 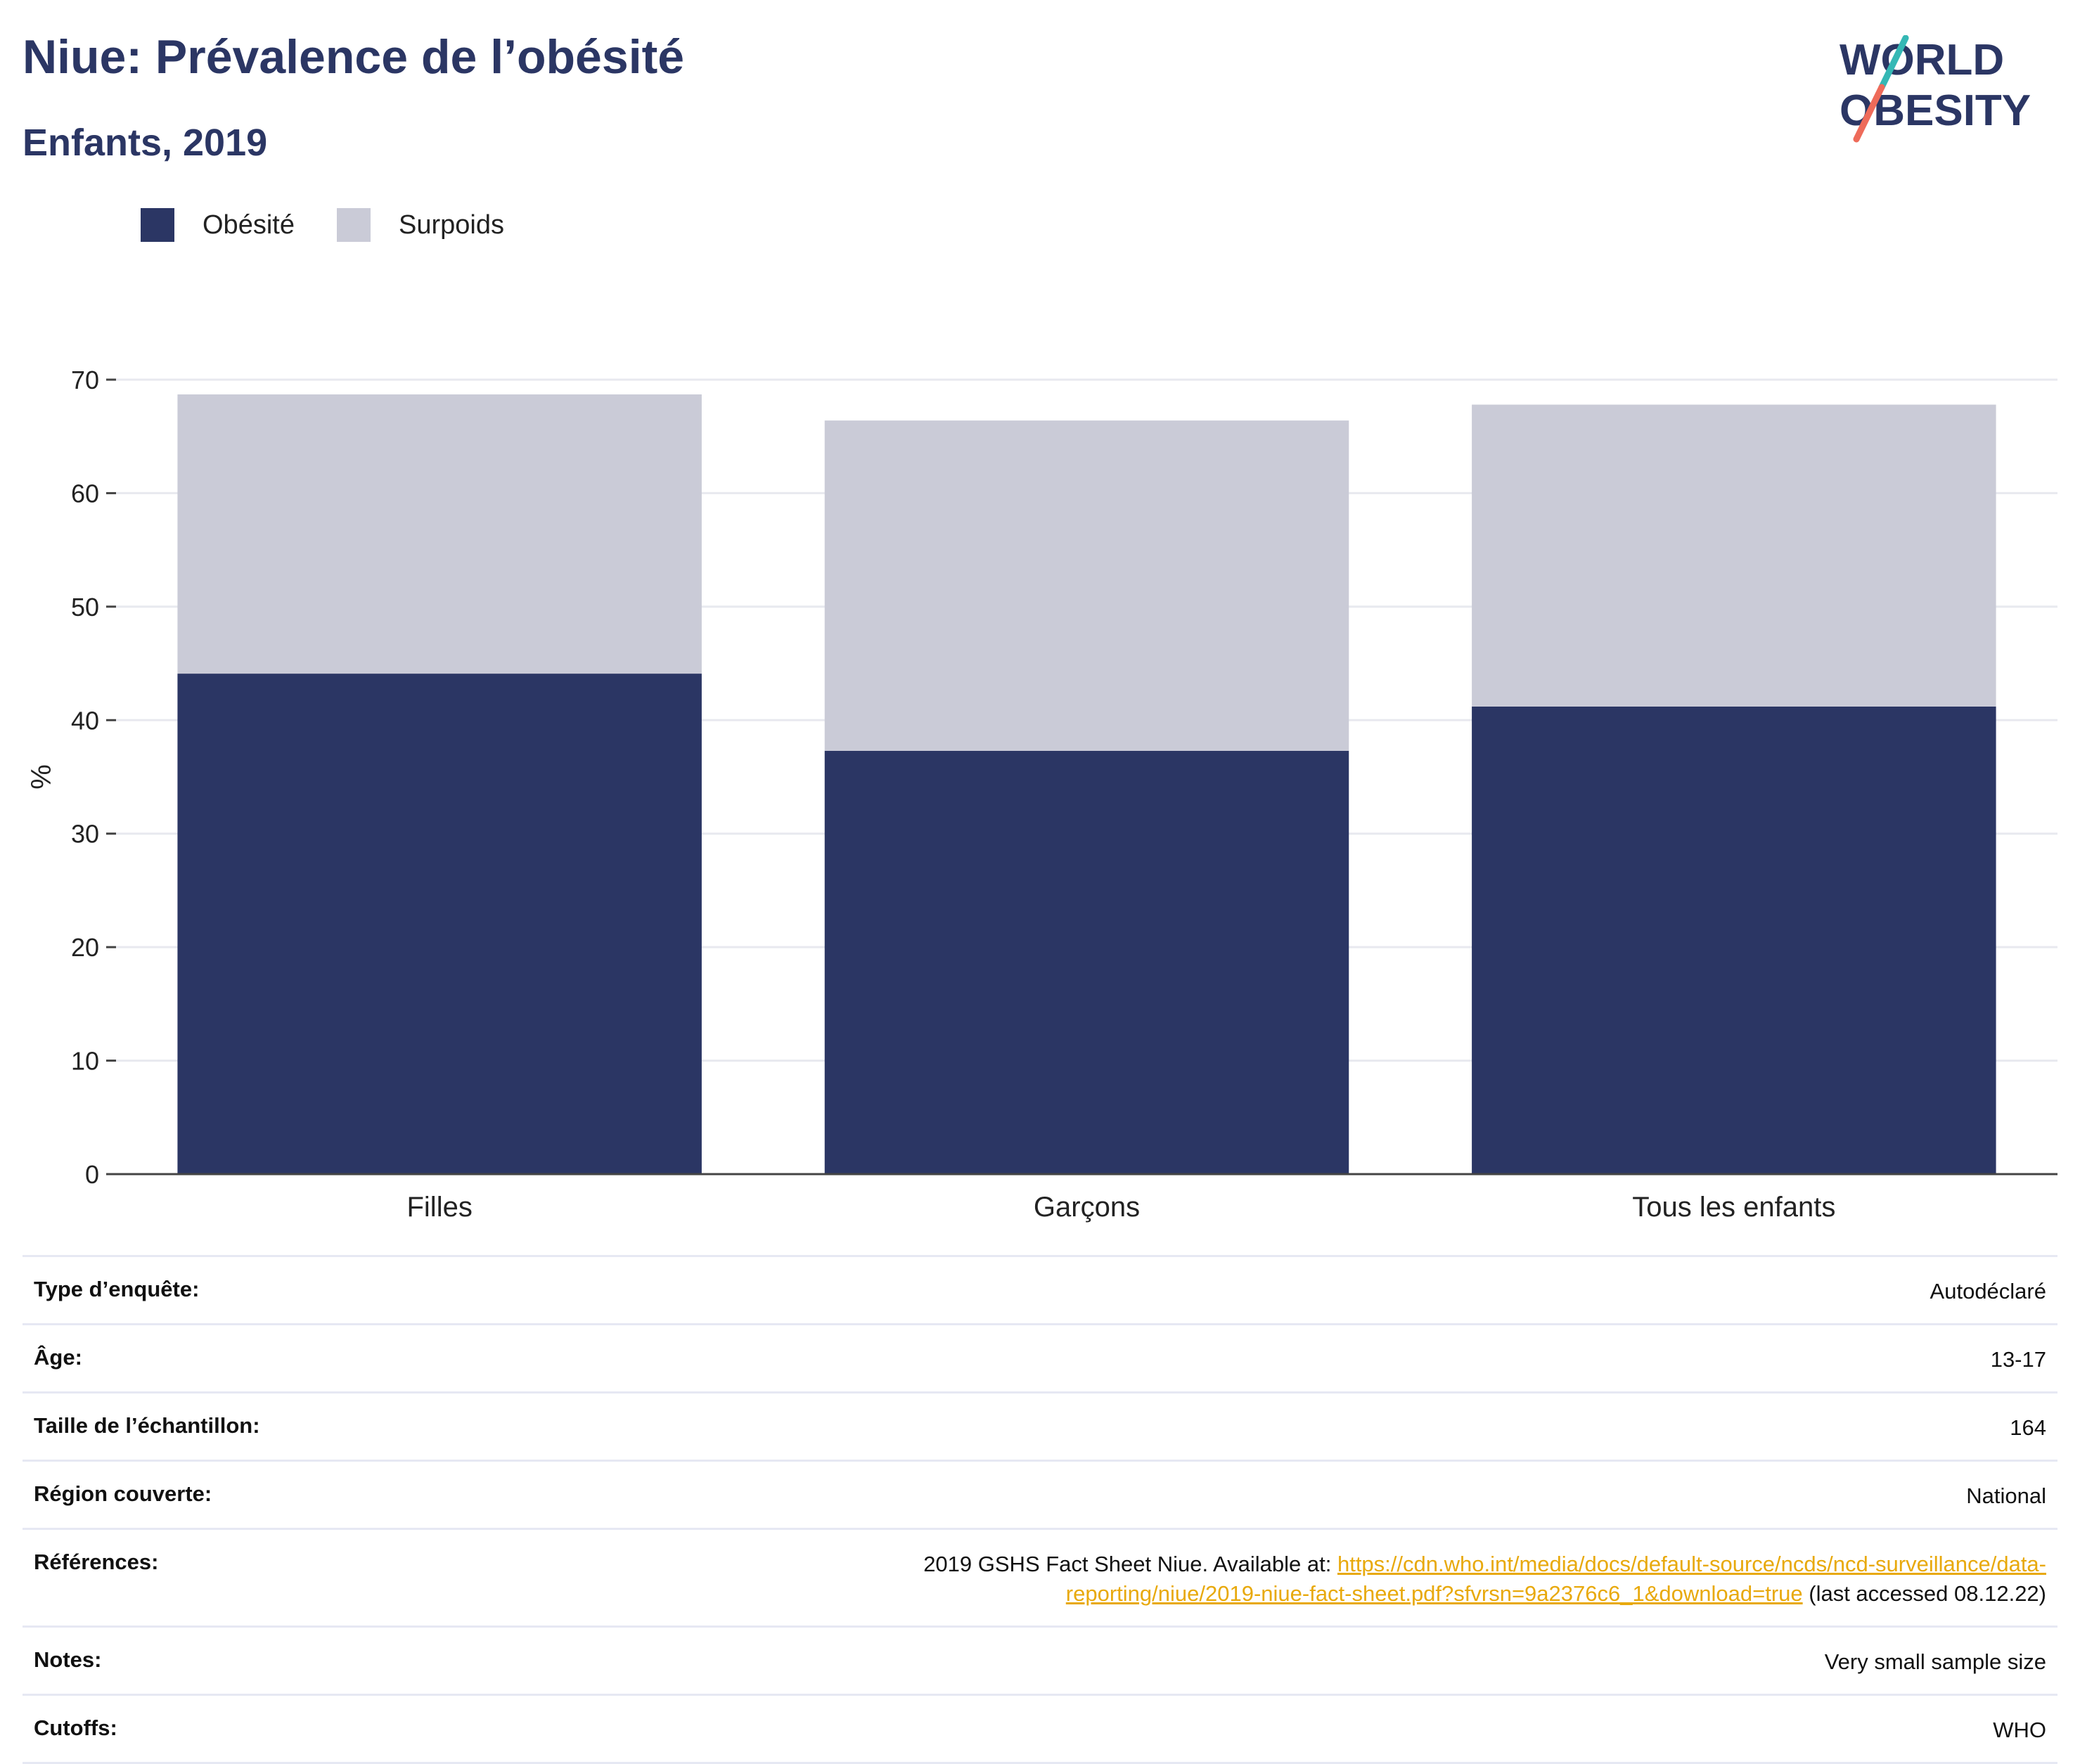 What do you see at coordinates (1040, 1729) in the screenshot?
I see `info-row-cutoffs: Cutoffs: WHO` at bounding box center [1040, 1729].